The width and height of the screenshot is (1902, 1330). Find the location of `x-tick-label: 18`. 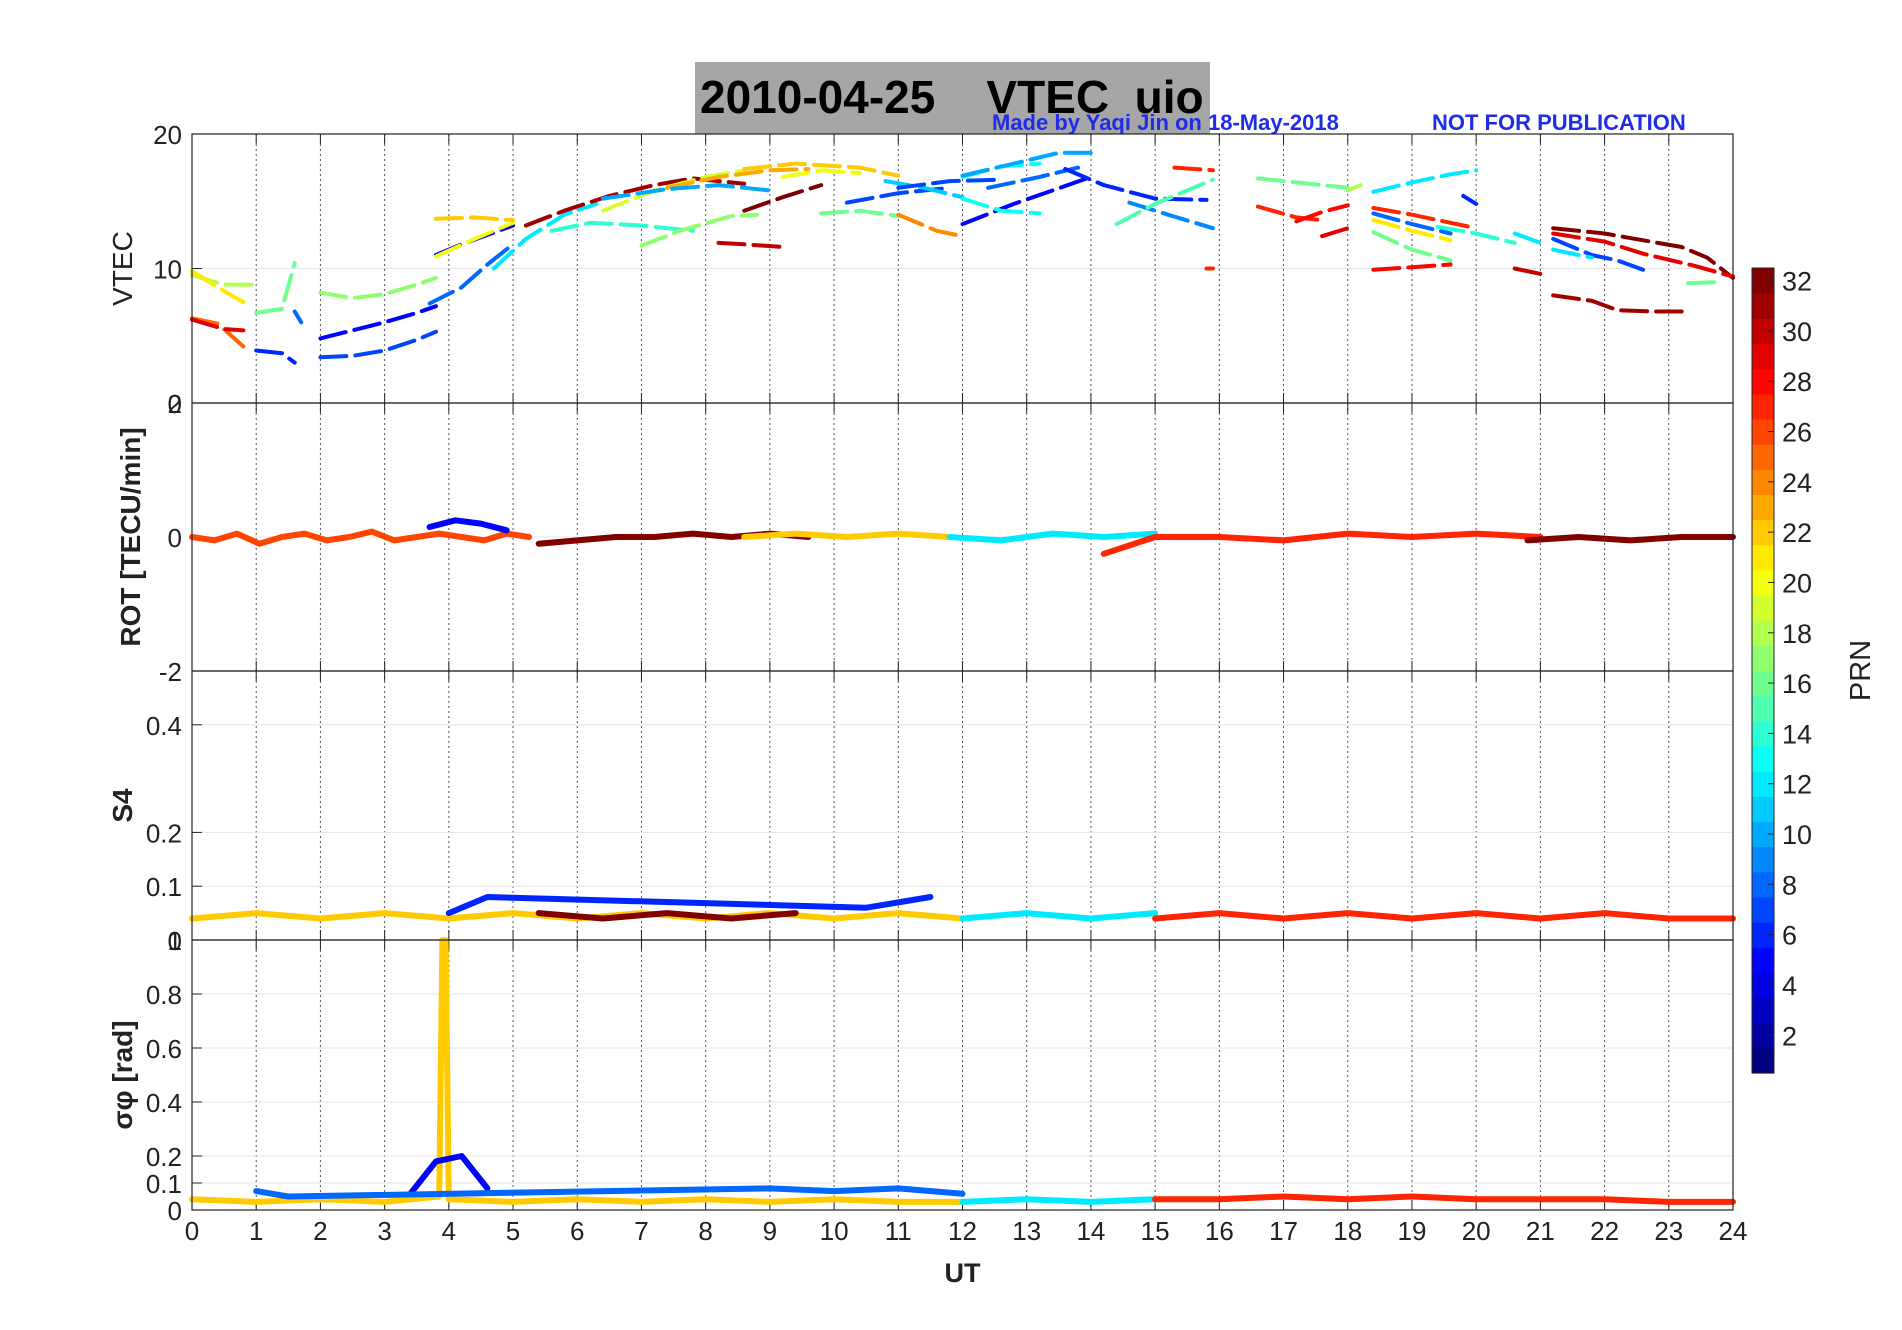

x-tick-label: 18 is located at coordinates (1347, 1231).